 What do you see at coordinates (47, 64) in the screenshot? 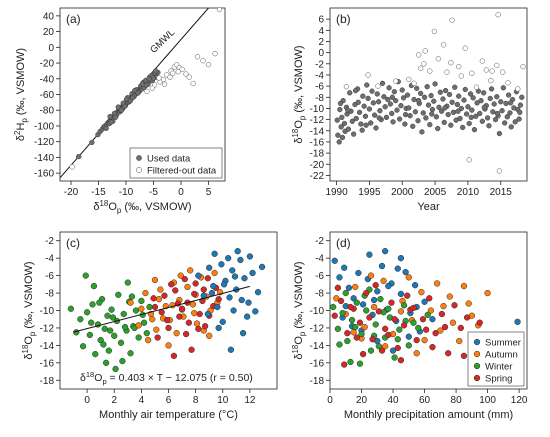
I see `y-tick-label: -20` at bounding box center [47, 64].